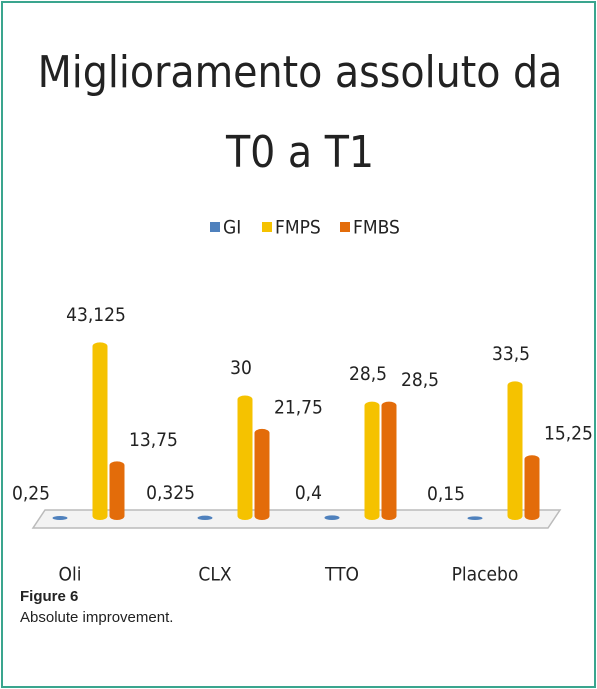 The height and width of the screenshot is (689, 597). I want to click on data-label: 0,15, so click(446, 494).